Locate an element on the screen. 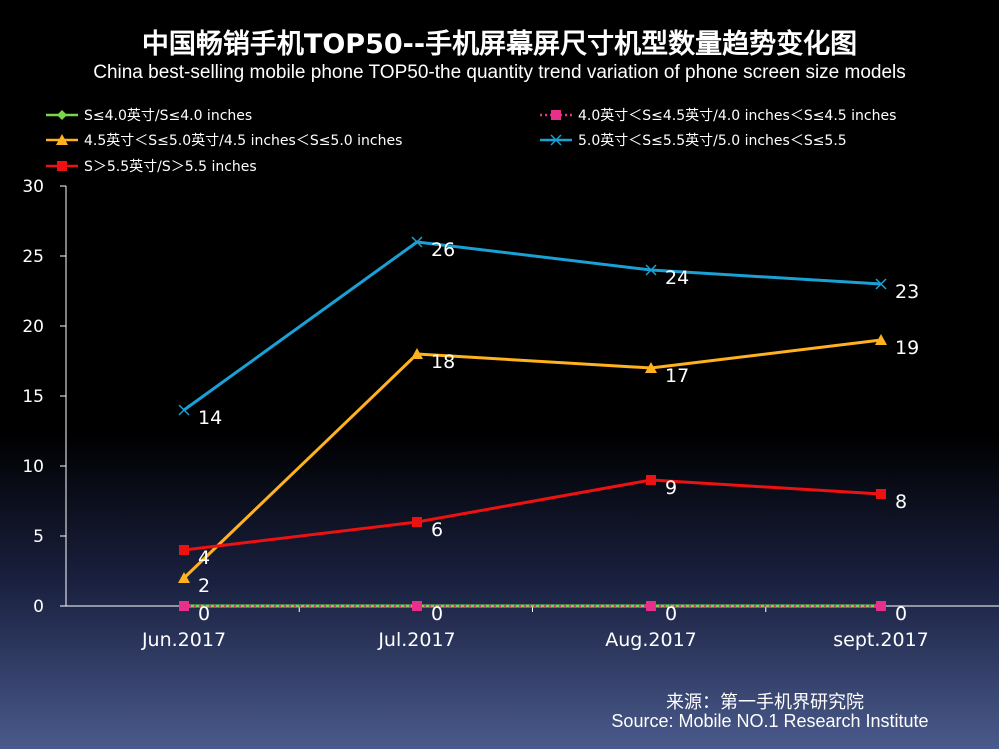  data-label: 8 is located at coordinates (901, 502).